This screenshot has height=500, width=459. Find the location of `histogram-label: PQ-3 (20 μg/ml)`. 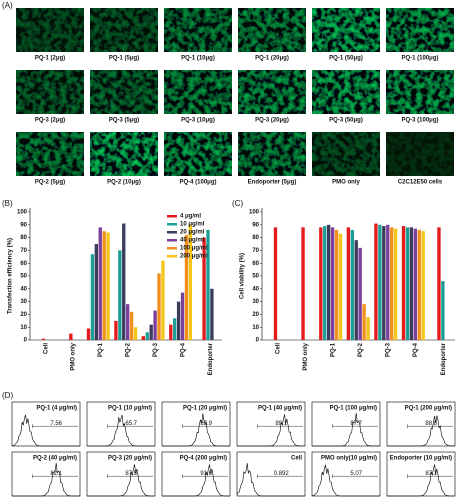

histogram-label: PQ-3 (20 μg/ml) is located at coordinates (130, 459).